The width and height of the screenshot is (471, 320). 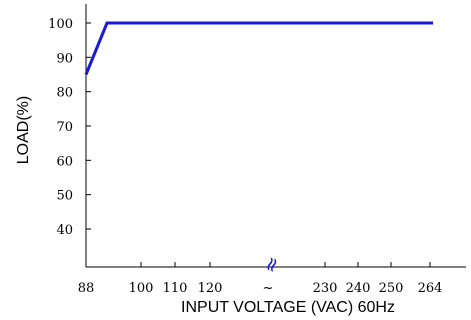 I want to click on x-tick-label: 100, so click(x=141, y=288).